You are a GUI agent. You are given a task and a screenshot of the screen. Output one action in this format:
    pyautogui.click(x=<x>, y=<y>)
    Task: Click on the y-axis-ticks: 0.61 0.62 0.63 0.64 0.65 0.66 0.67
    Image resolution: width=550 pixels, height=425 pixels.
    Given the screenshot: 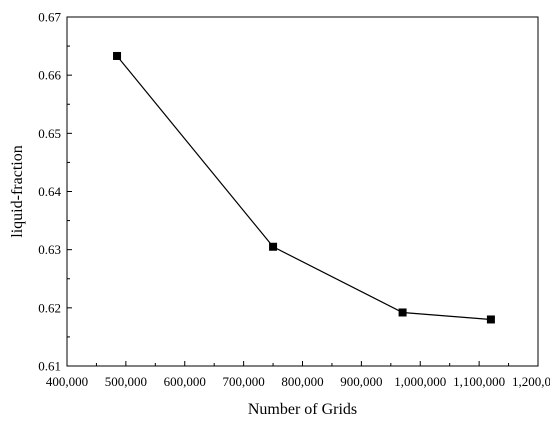 What is the action you would take?
    pyautogui.click(x=55, y=192)
    